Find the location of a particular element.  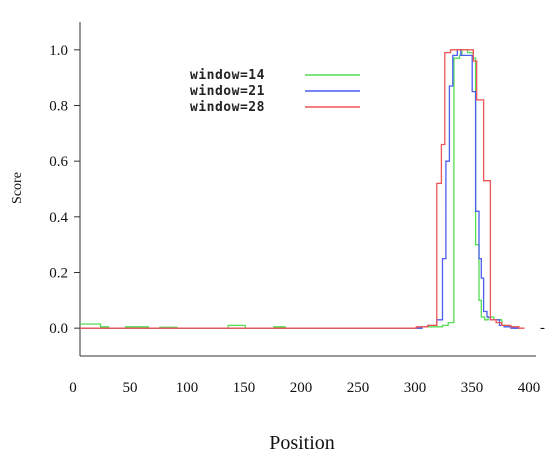

x-tick-label: 150 is located at coordinates (244, 388).